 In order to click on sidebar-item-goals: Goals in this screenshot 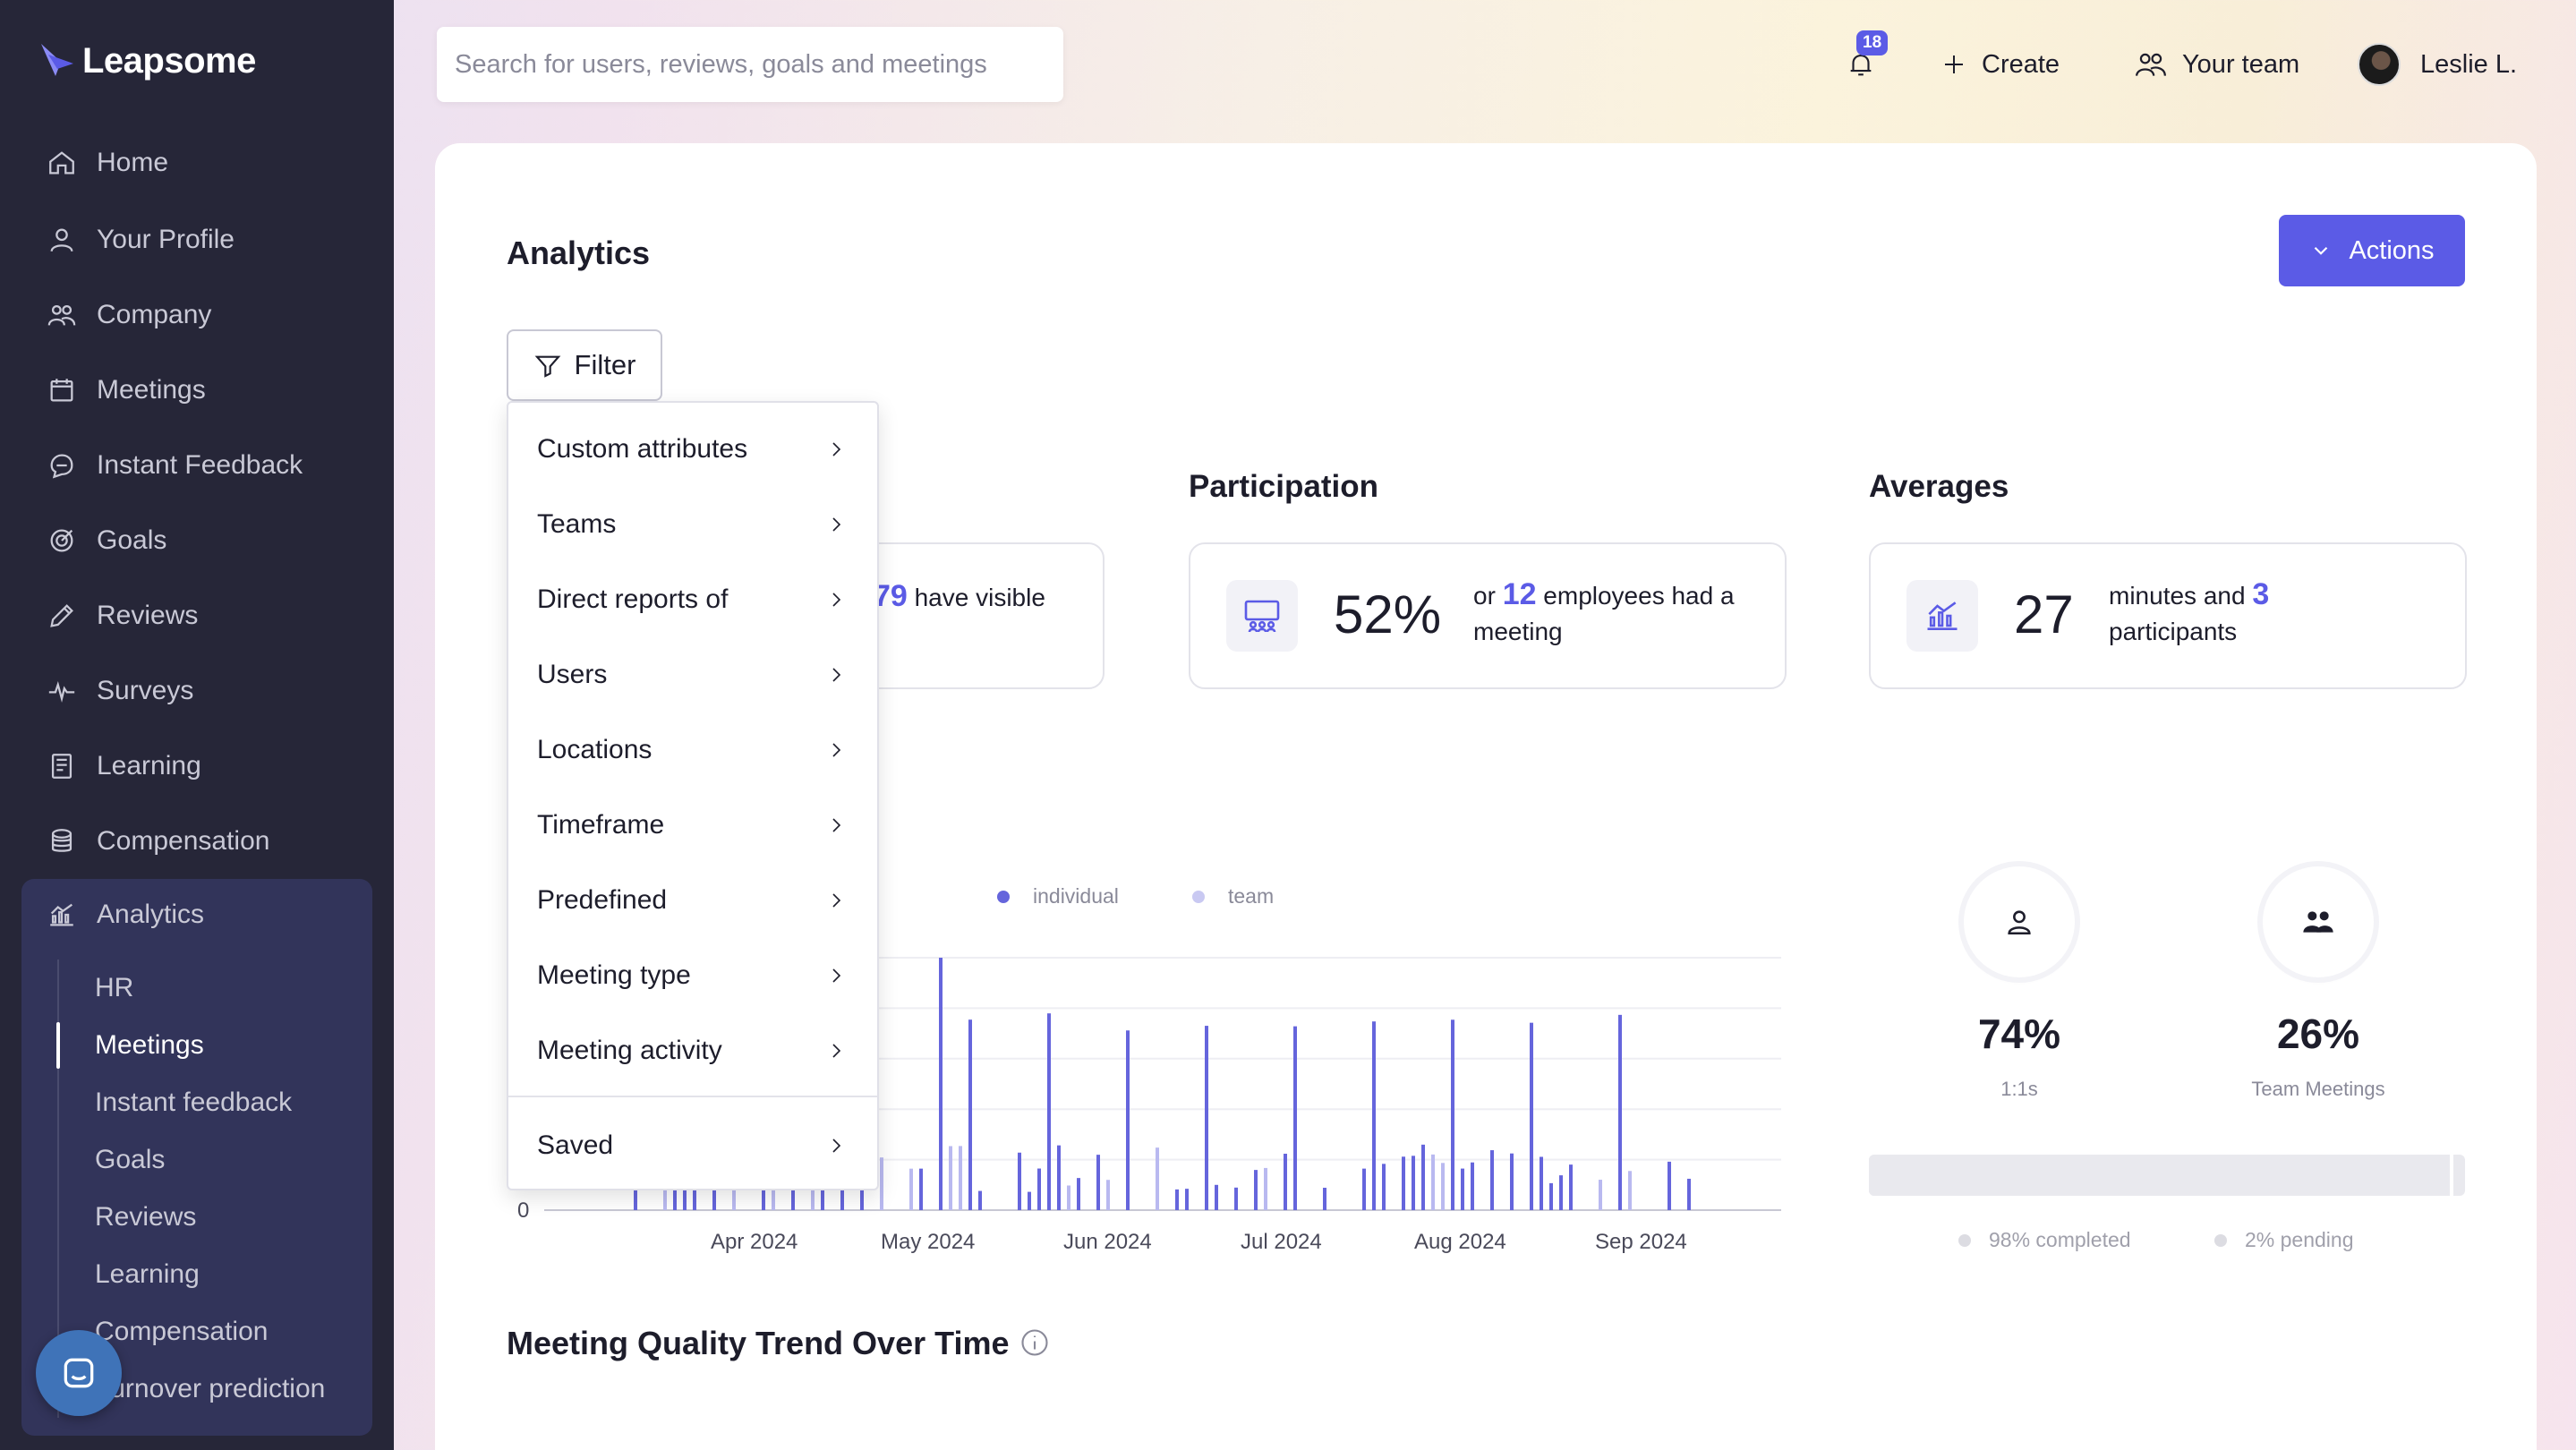, I will do `click(106, 540)`.